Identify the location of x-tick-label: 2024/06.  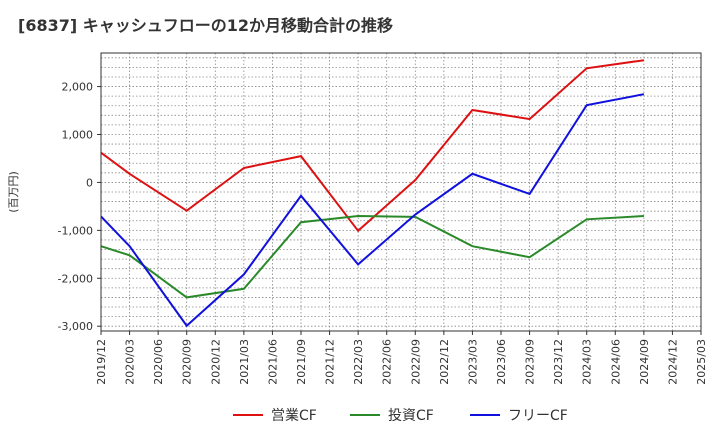
(615, 362).